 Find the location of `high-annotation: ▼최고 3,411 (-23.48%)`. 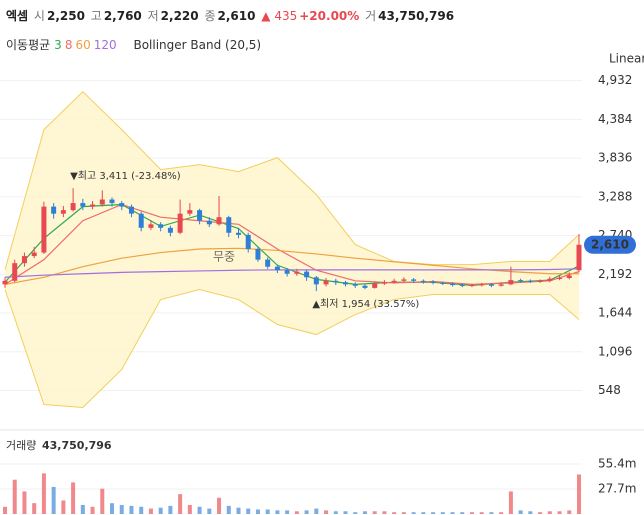

high-annotation: ▼최고 3,411 (-23.48%) is located at coordinates (125, 176).